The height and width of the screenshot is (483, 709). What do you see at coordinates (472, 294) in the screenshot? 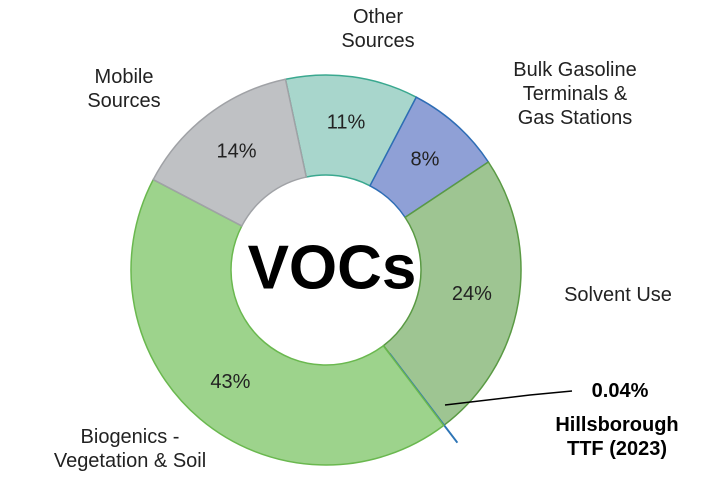
I see `slice-label: 24%` at bounding box center [472, 294].